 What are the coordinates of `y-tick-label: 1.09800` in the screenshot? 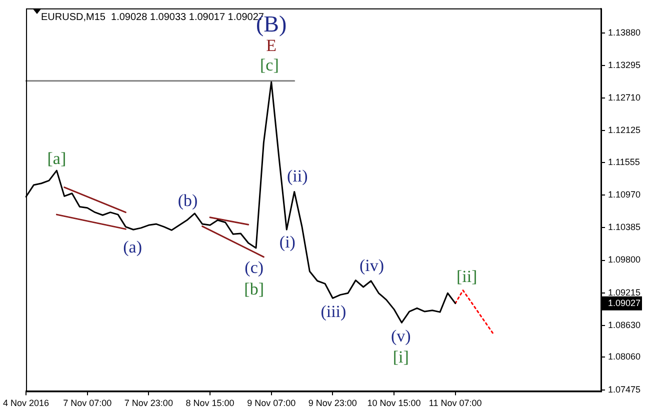 It's located at (624, 259).